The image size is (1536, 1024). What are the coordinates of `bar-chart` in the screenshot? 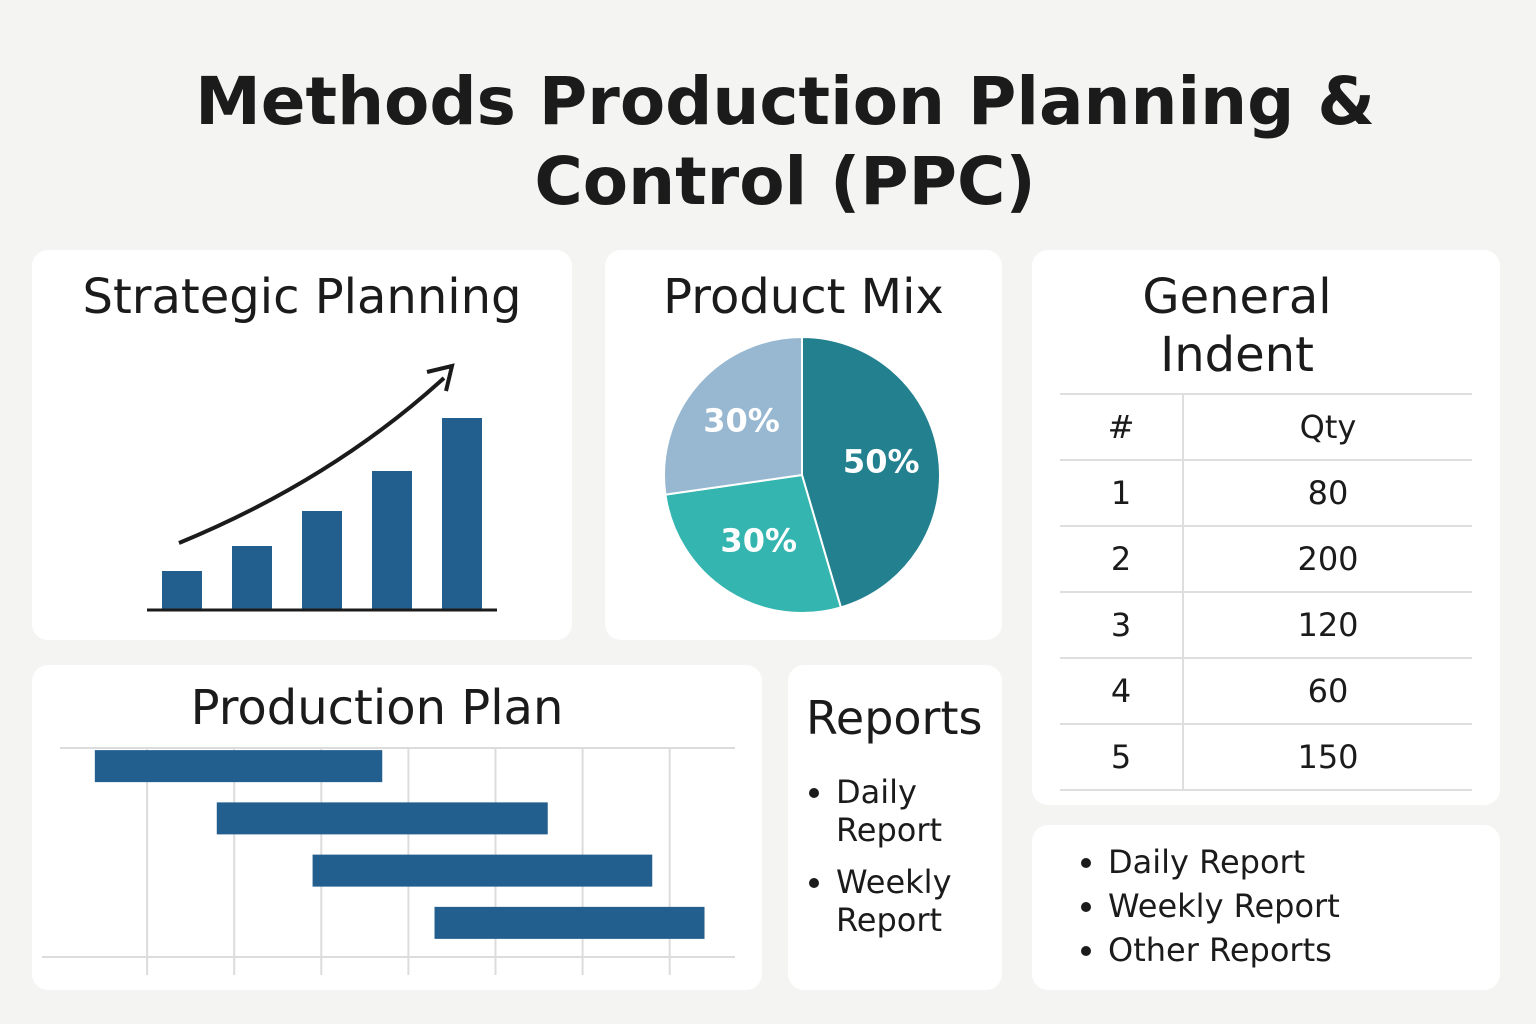 It's located at (322, 487).